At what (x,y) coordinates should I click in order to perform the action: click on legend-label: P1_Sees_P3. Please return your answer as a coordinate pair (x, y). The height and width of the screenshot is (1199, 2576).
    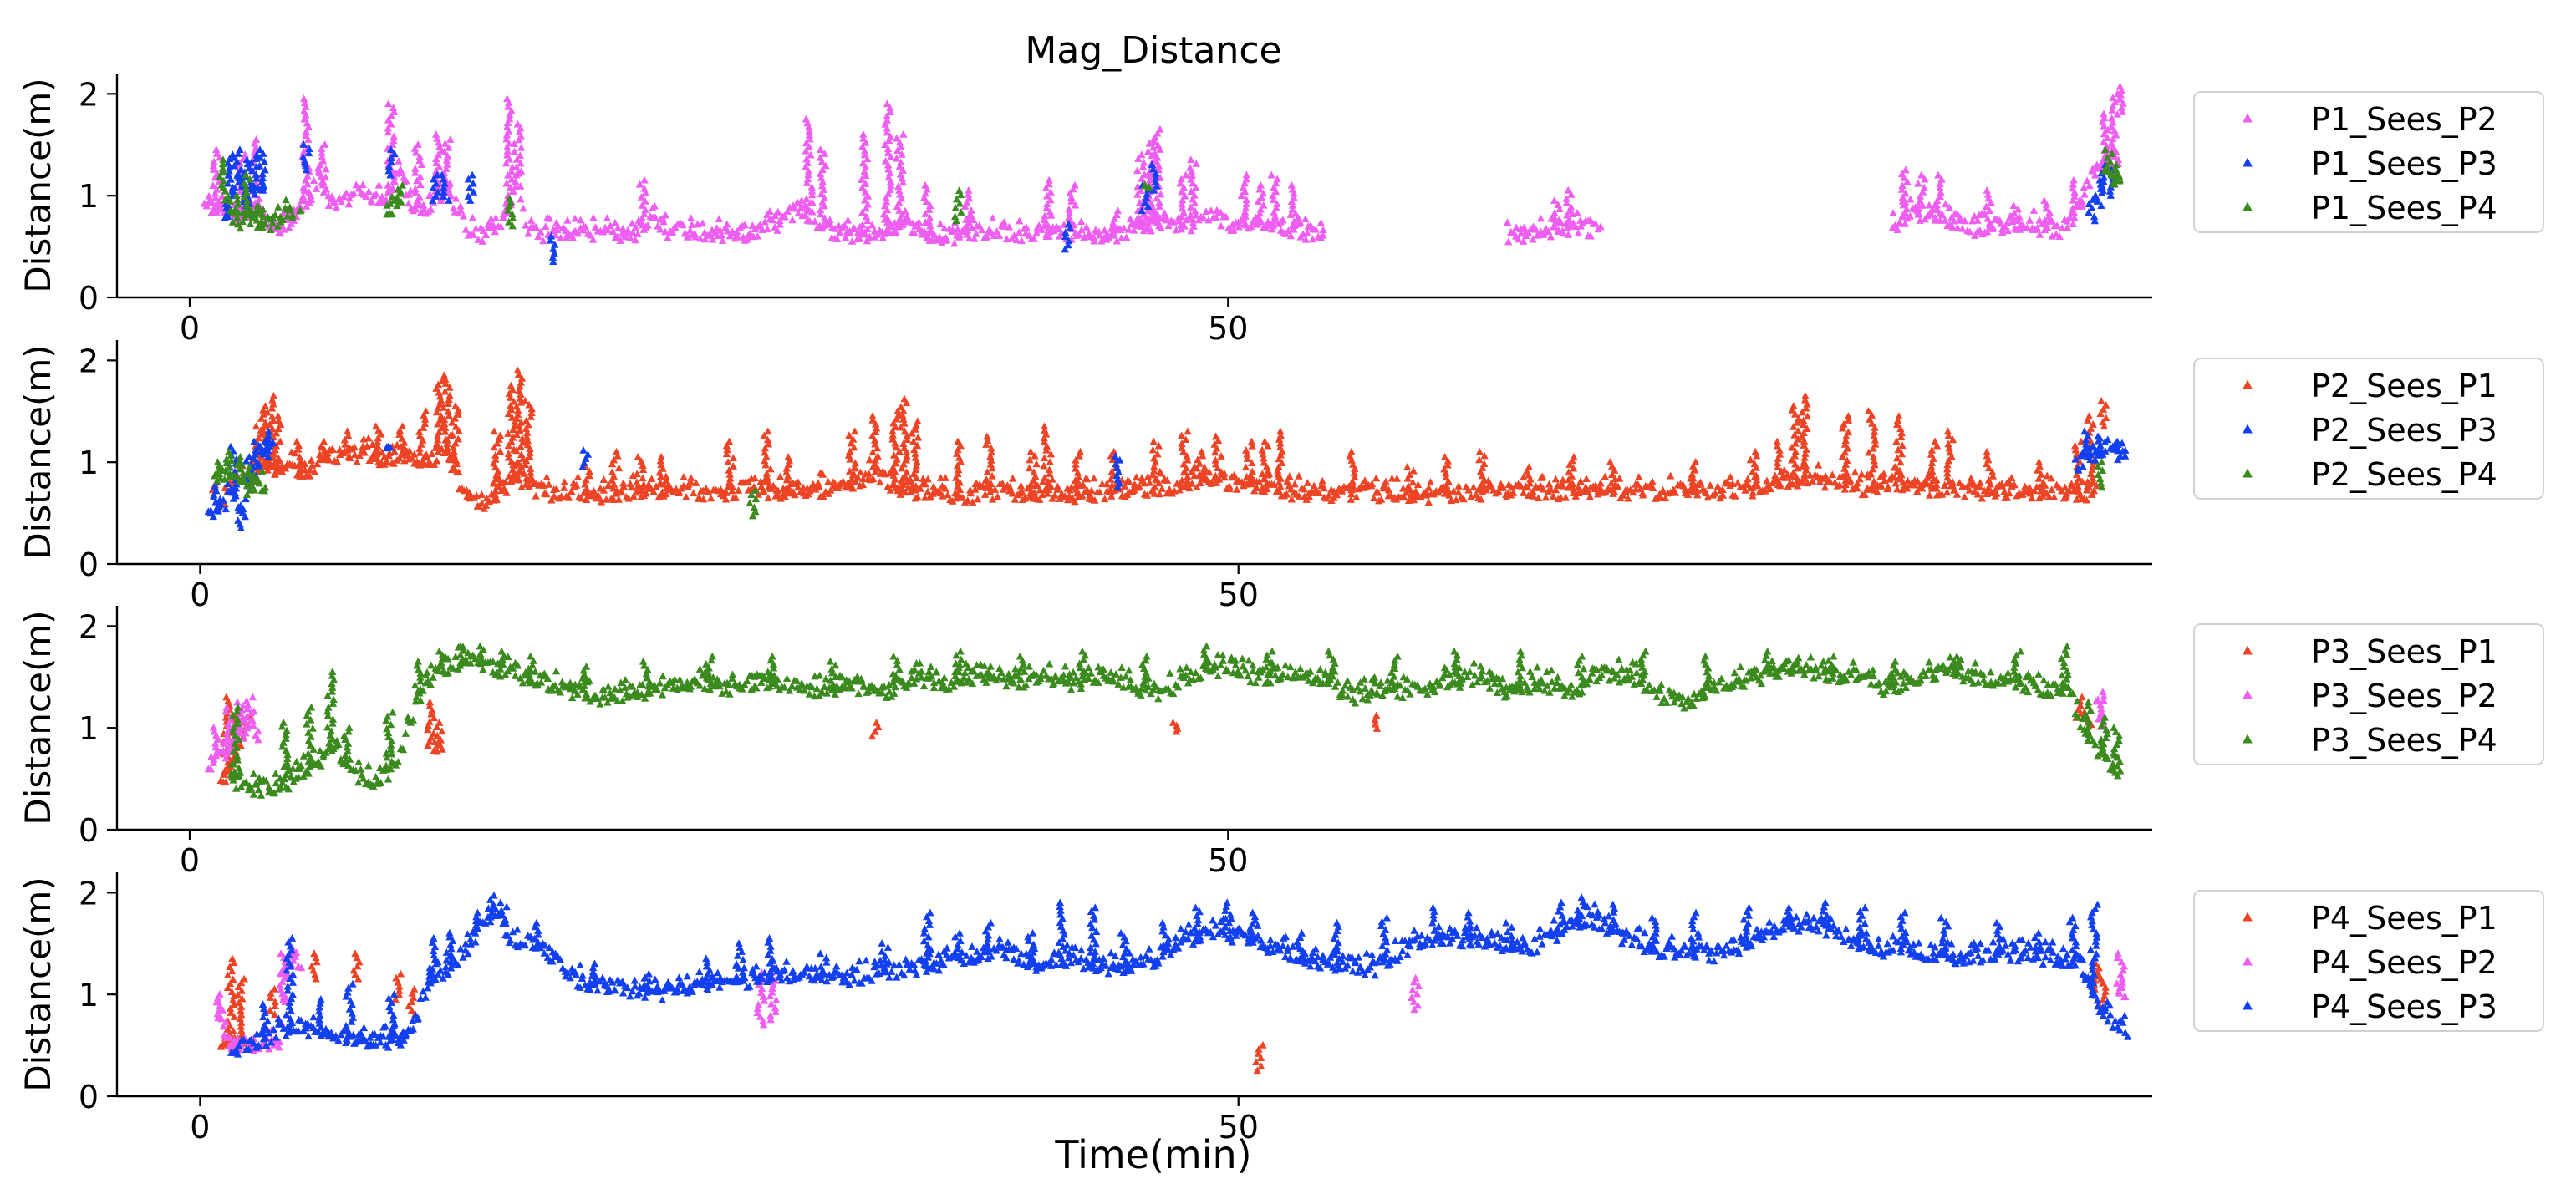
    Looking at the image, I should click on (2404, 163).